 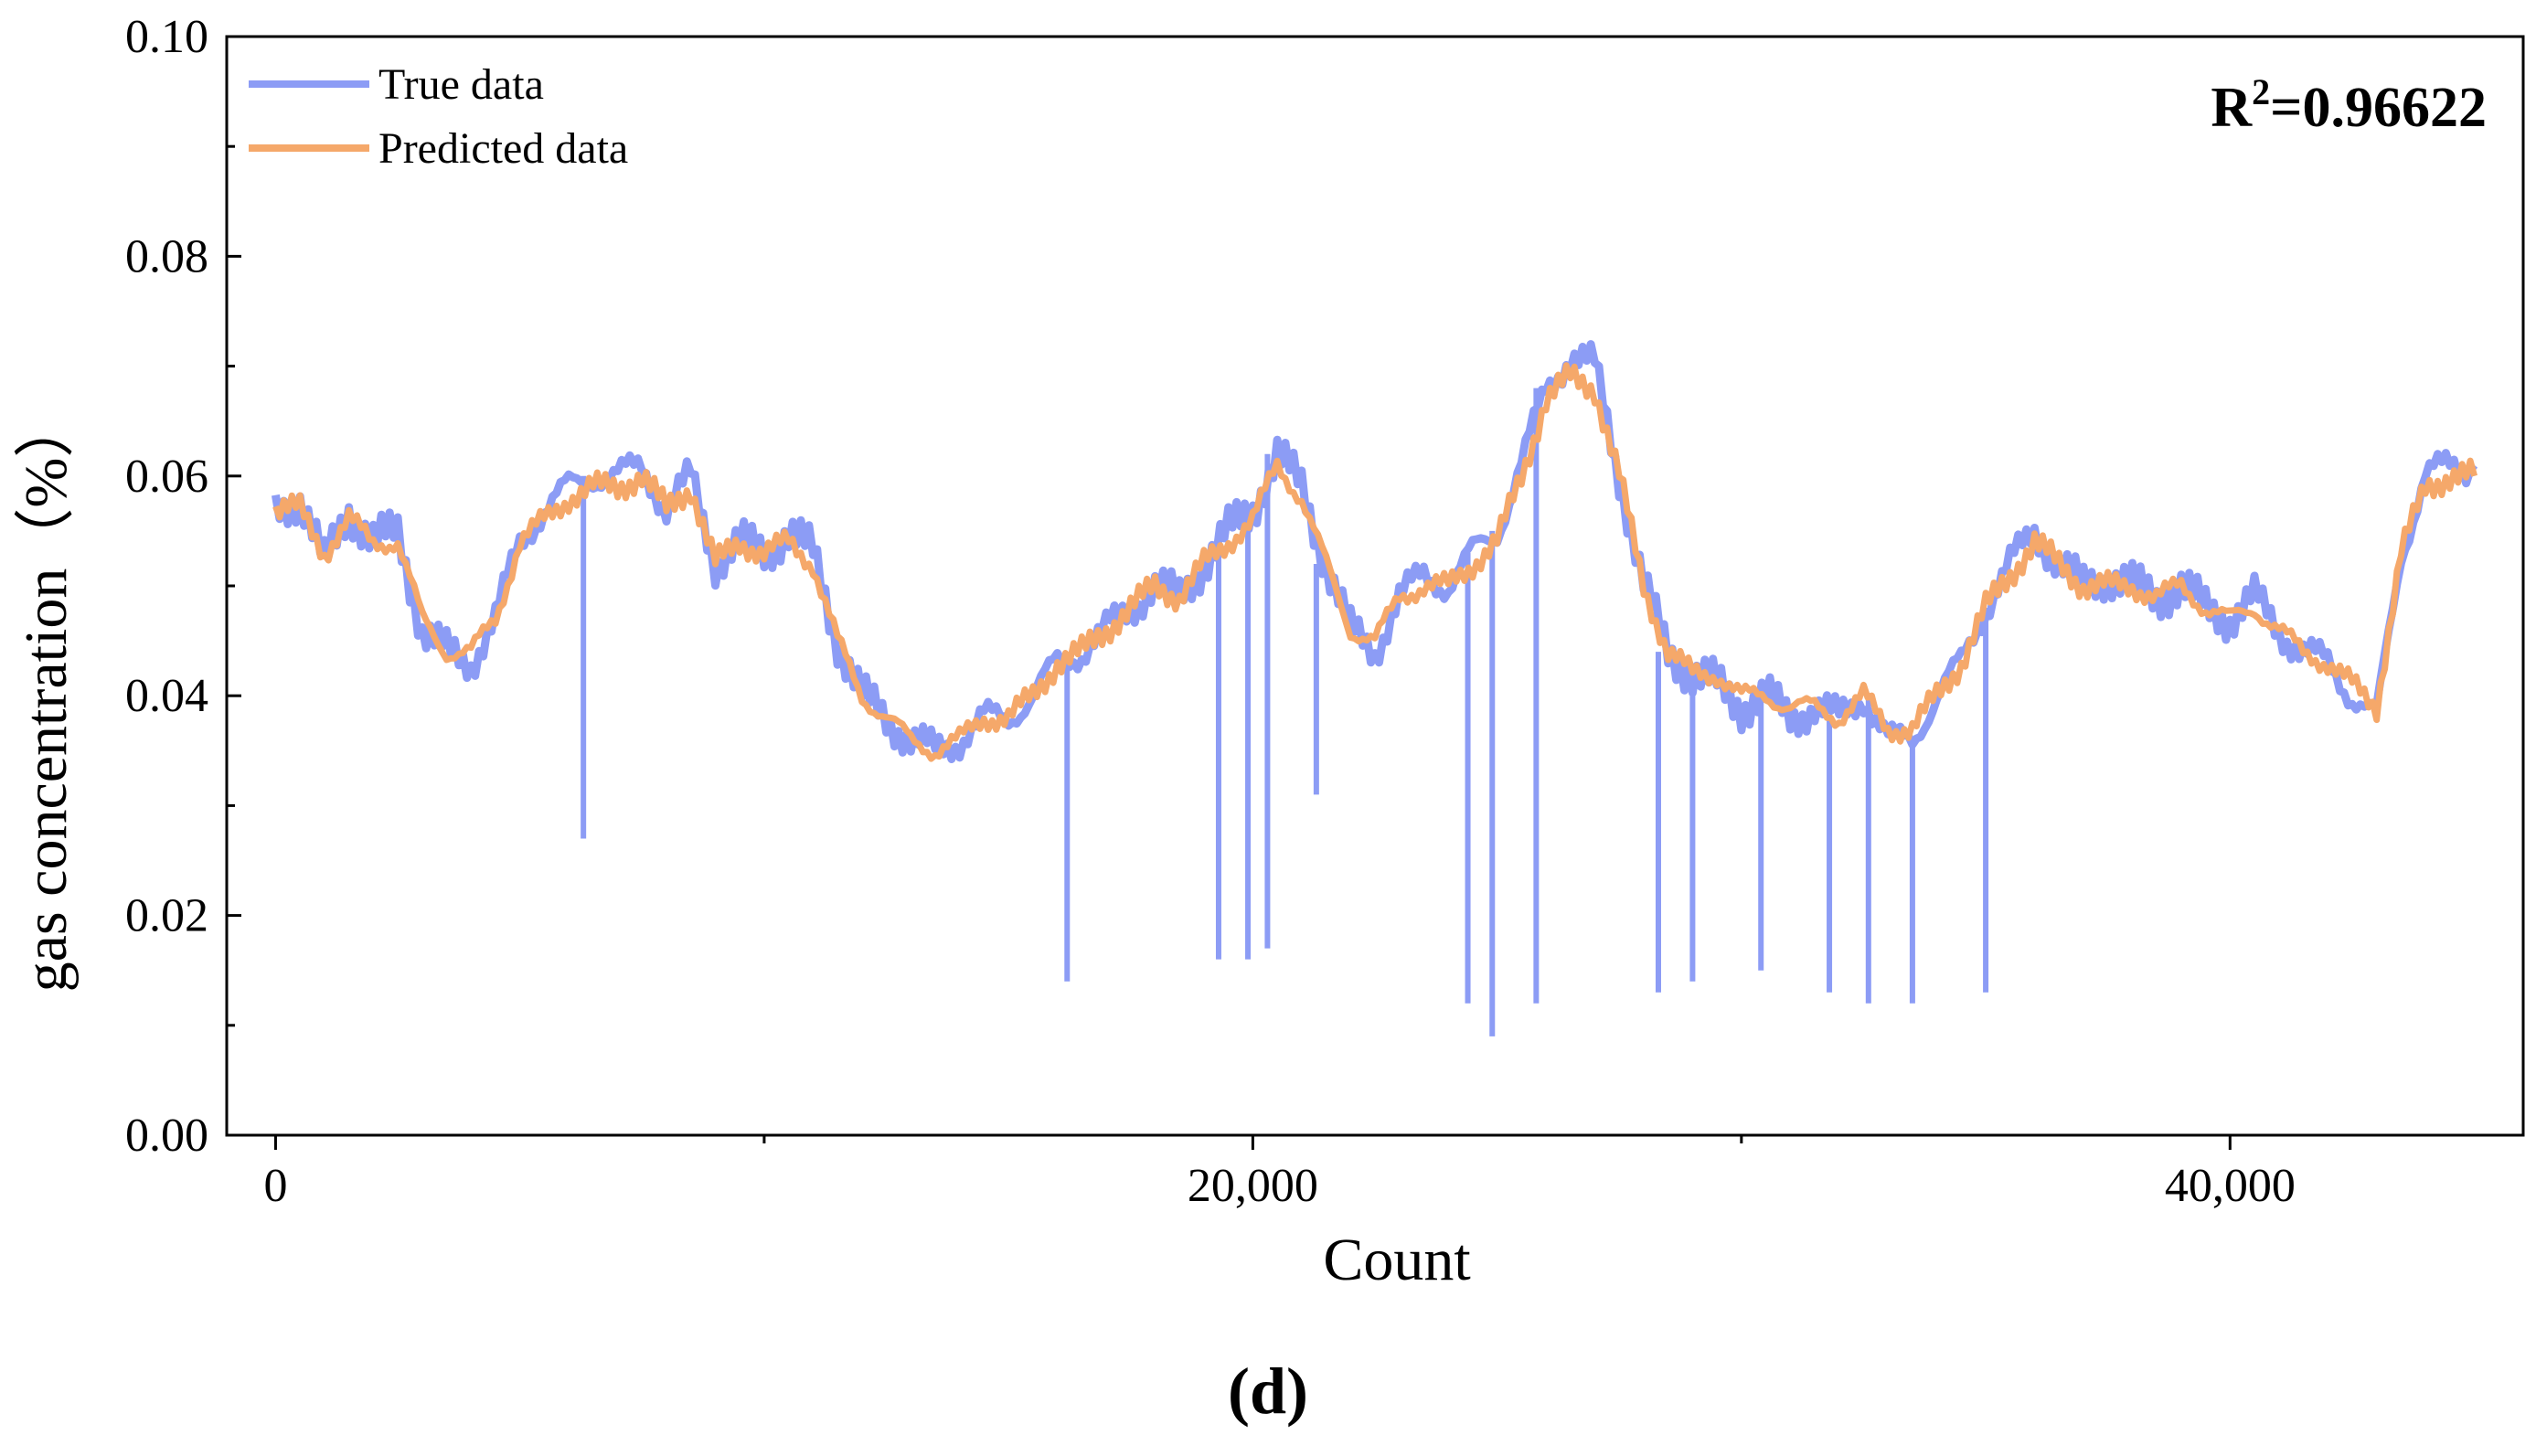 I want to click on y-tick-label: 0.08, so click(x=166, y=256).